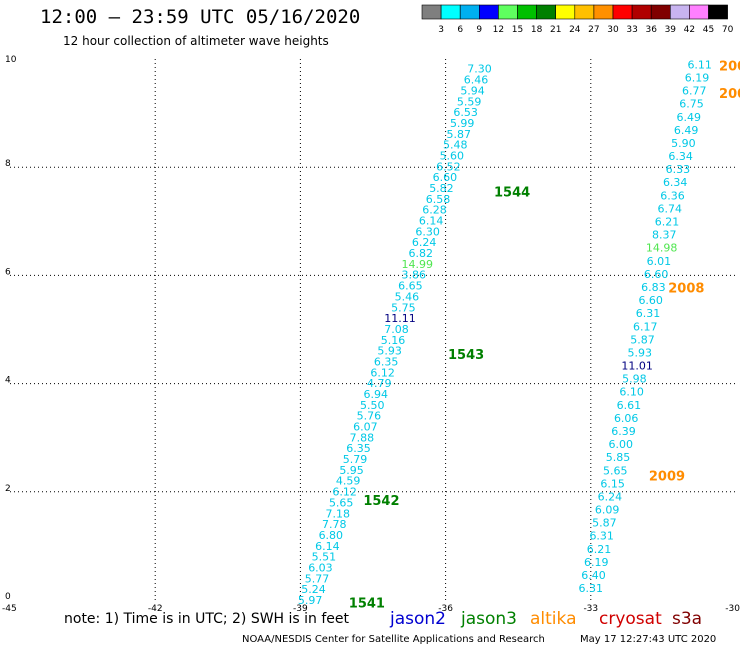 This screenshot has width=740, height=650. What do you see at coordinates (691, 104) in the screenshot?
I see `wave-height-point: 6.75` at bounding box center [691, 104].